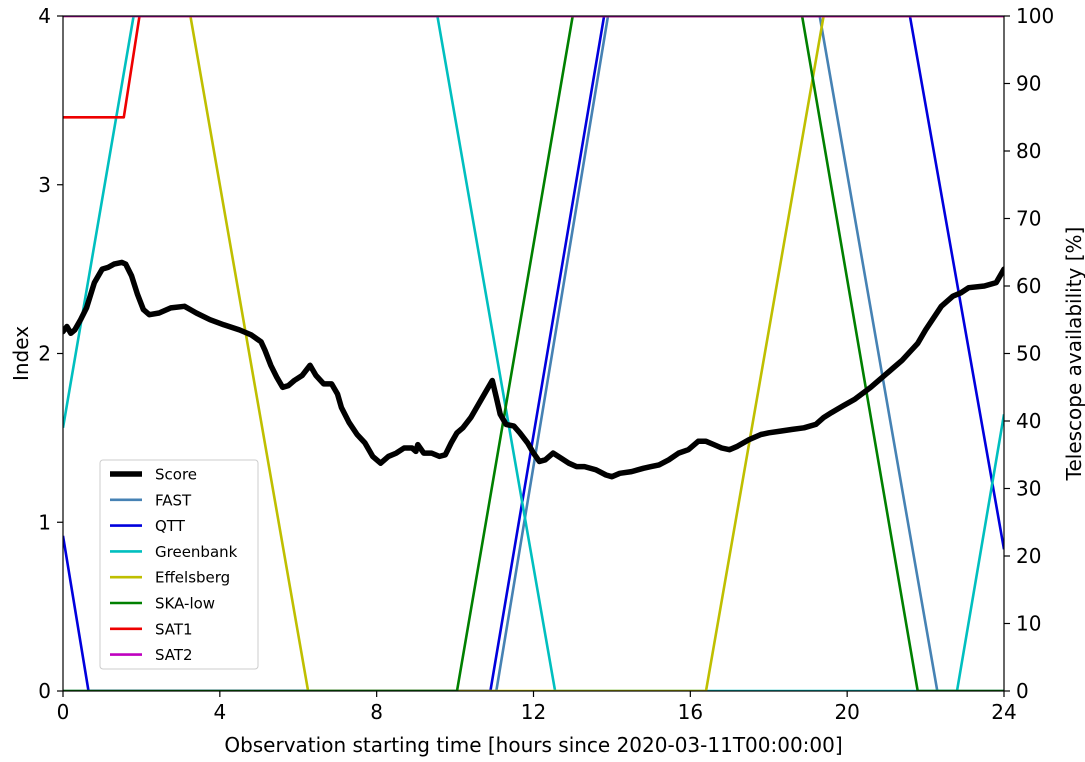  What do you see at coordinates (63, 712) in the screenshot?
I see `x-tick-label: 0` at bounding box center [63, 712].